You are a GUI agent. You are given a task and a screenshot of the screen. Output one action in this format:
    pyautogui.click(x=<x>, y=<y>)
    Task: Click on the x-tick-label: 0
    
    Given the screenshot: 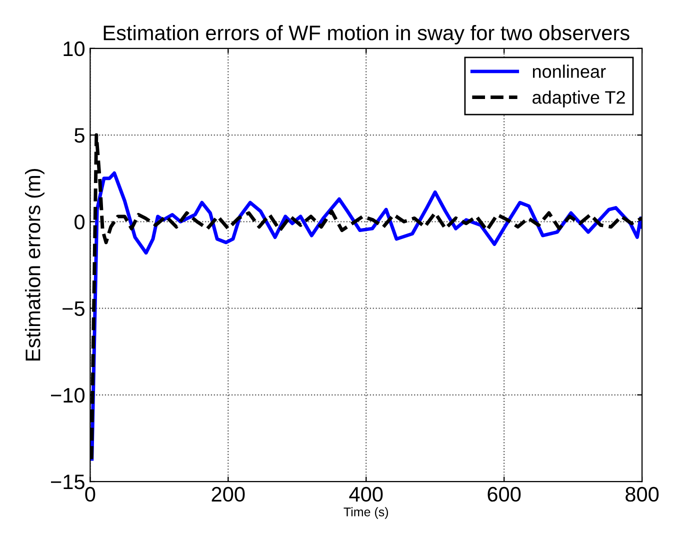 What is the action you would take?
    pyautogui.click(x=90, y=494)
    